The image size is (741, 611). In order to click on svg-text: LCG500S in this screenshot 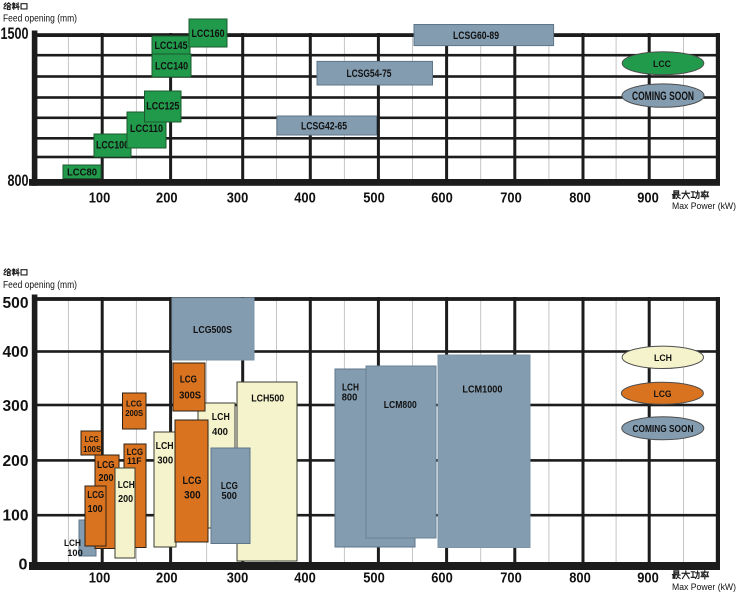, I will do `click(212, 330)`.